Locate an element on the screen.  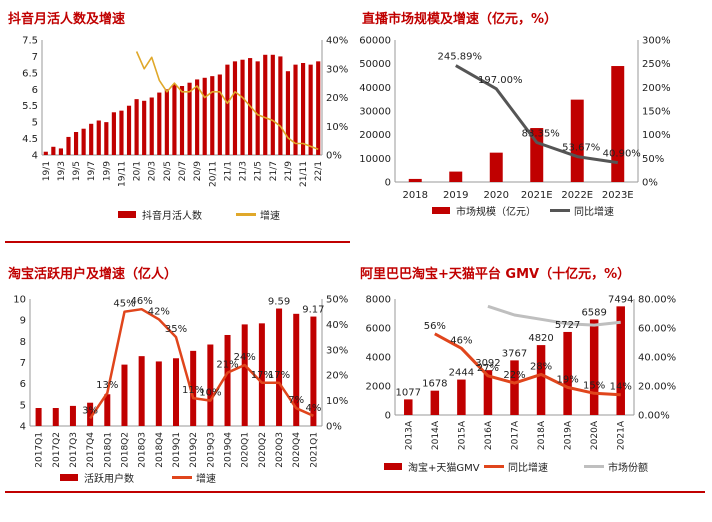
divider-middle-left is located at coordinates (177, 242).